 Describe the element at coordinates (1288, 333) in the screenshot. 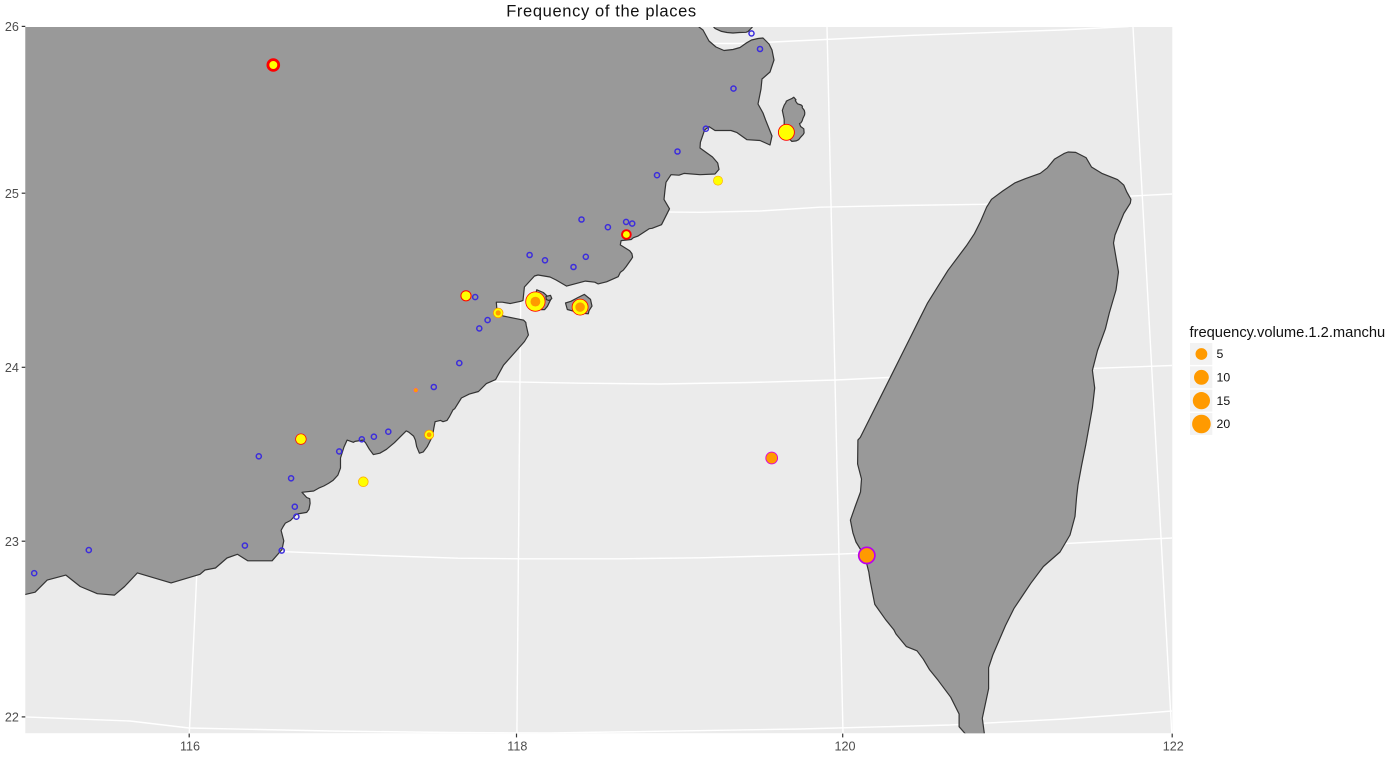

I see `svg-text: frequency.volume.1.2.manchu` at that location.